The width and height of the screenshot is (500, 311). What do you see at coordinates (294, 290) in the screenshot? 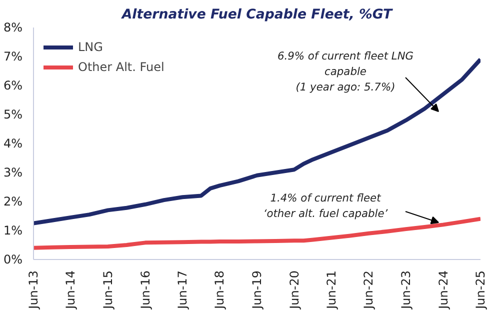
I see `x-tick-label: Jun-20` at bounding box center [294, 290].